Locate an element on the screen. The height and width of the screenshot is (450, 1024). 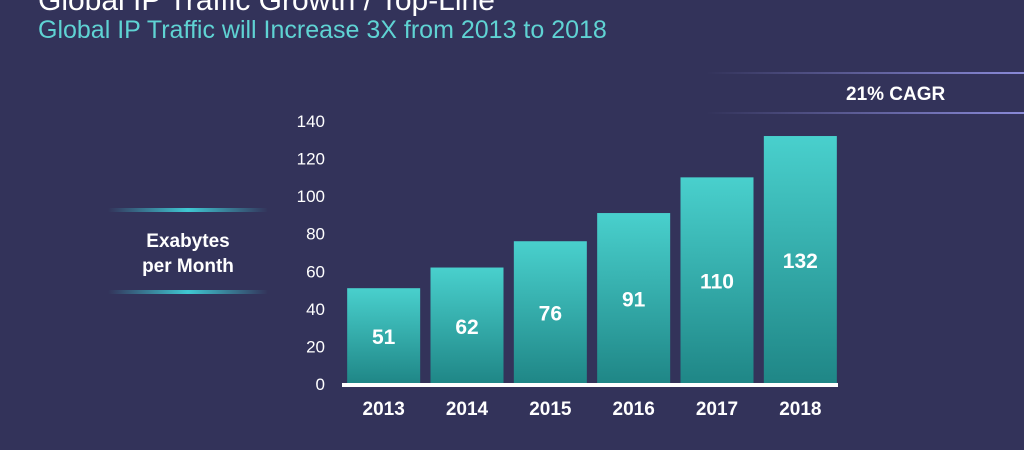
slide-title: Global IP Traffic Growth / Top-Line is located at coordinates (266, 8).